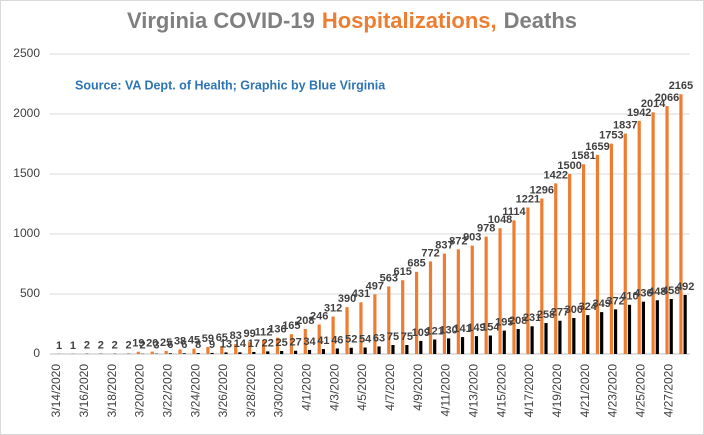 Image resolution: width=704 pixels, height=435 pixels. I want to click on x-tick-label: 4/17/2020, so click(529, 391).